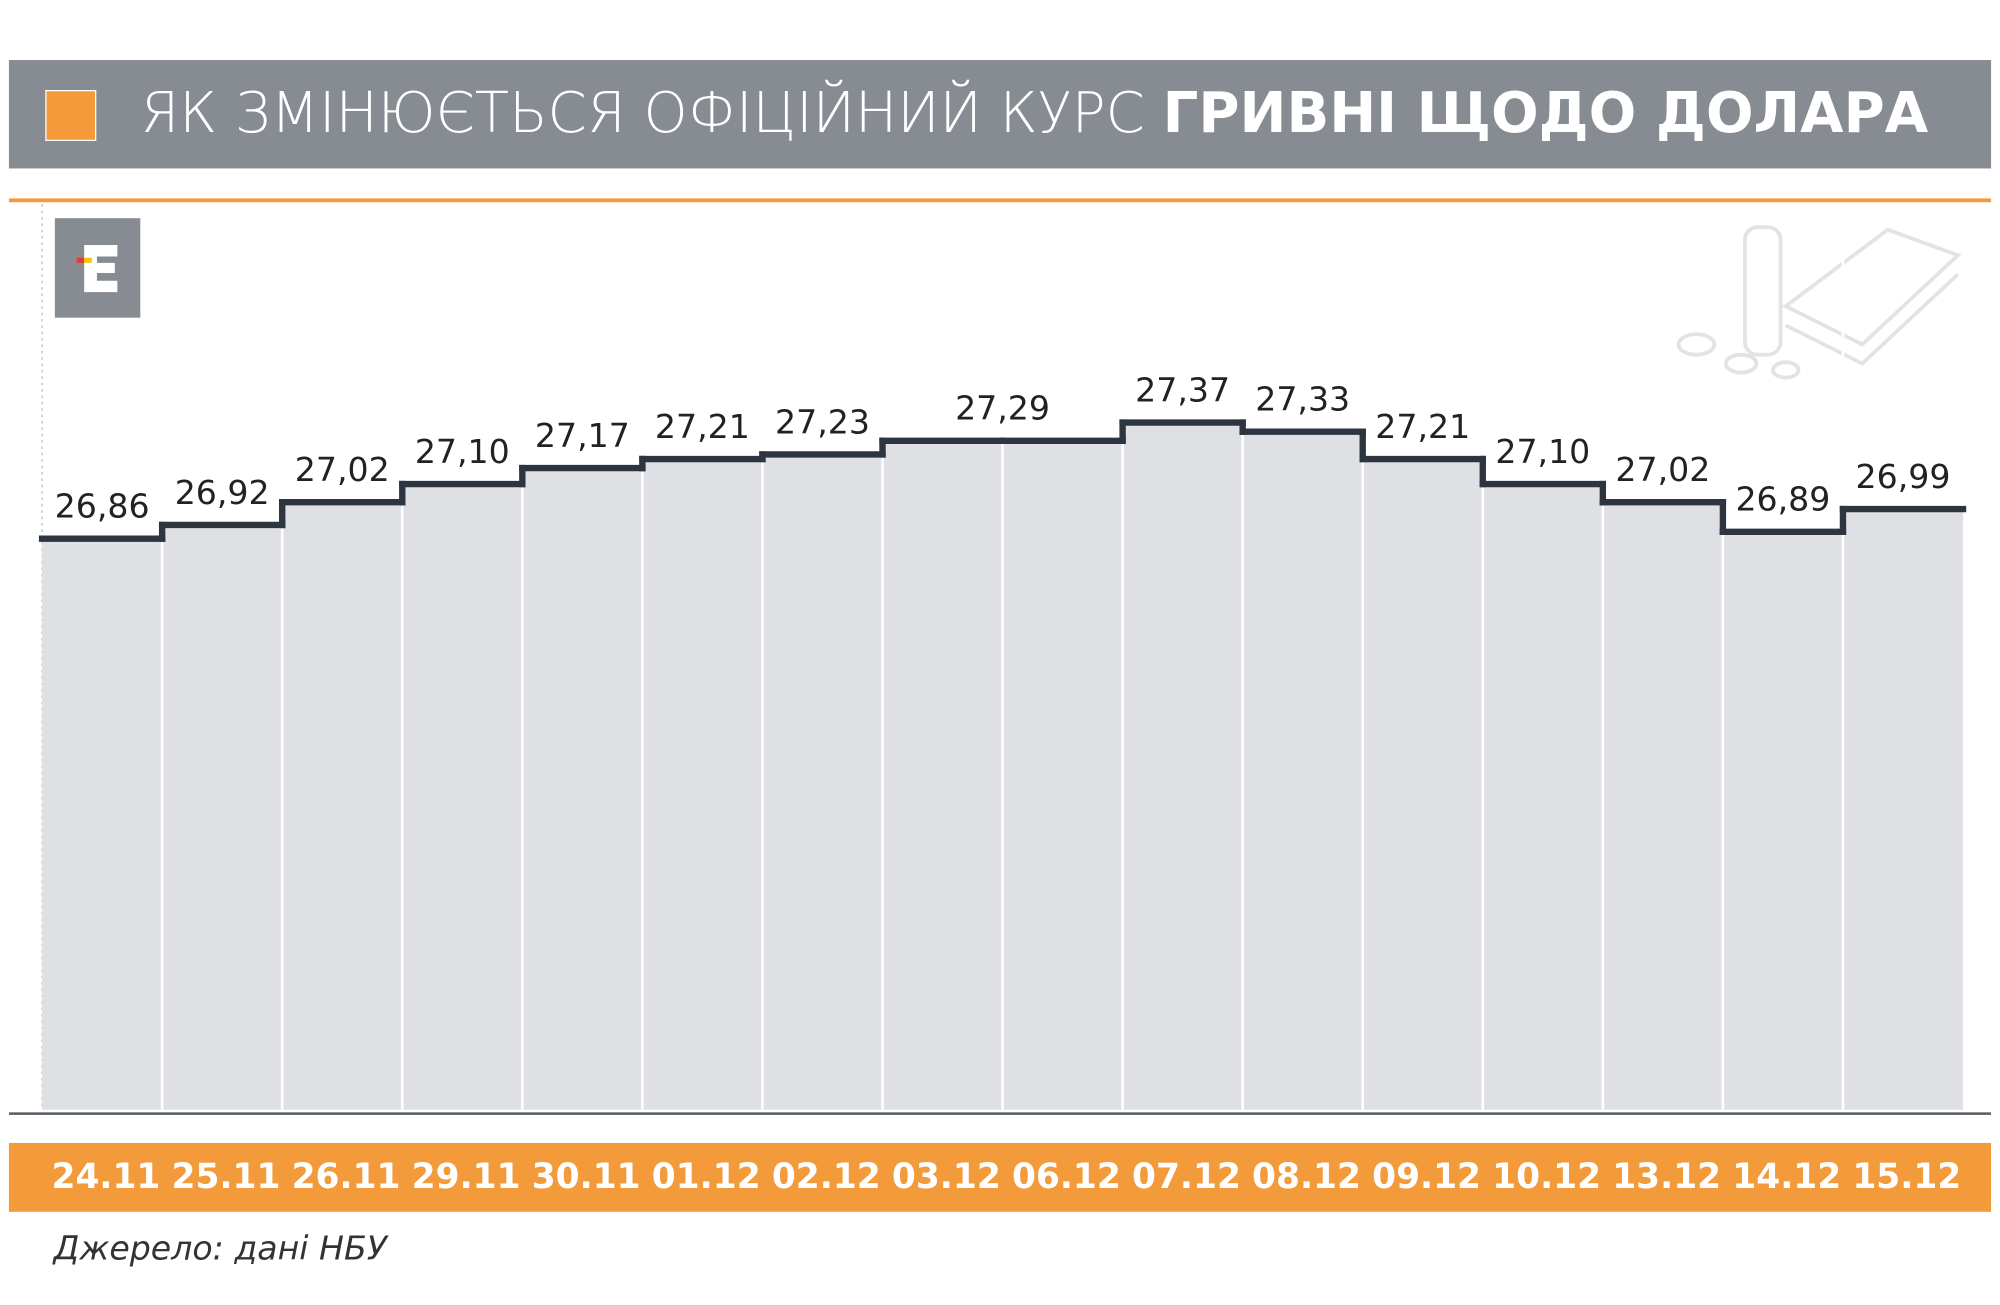  I want to click on value-label: 27,17, so click(582, 435).